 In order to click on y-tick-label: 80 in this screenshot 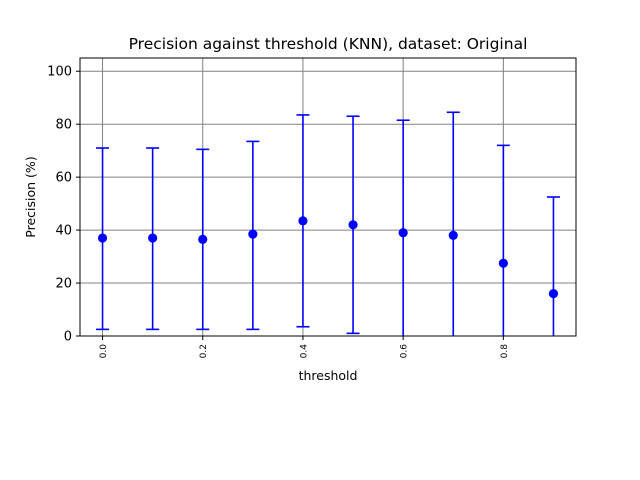, I will do `click(63, 125)`.